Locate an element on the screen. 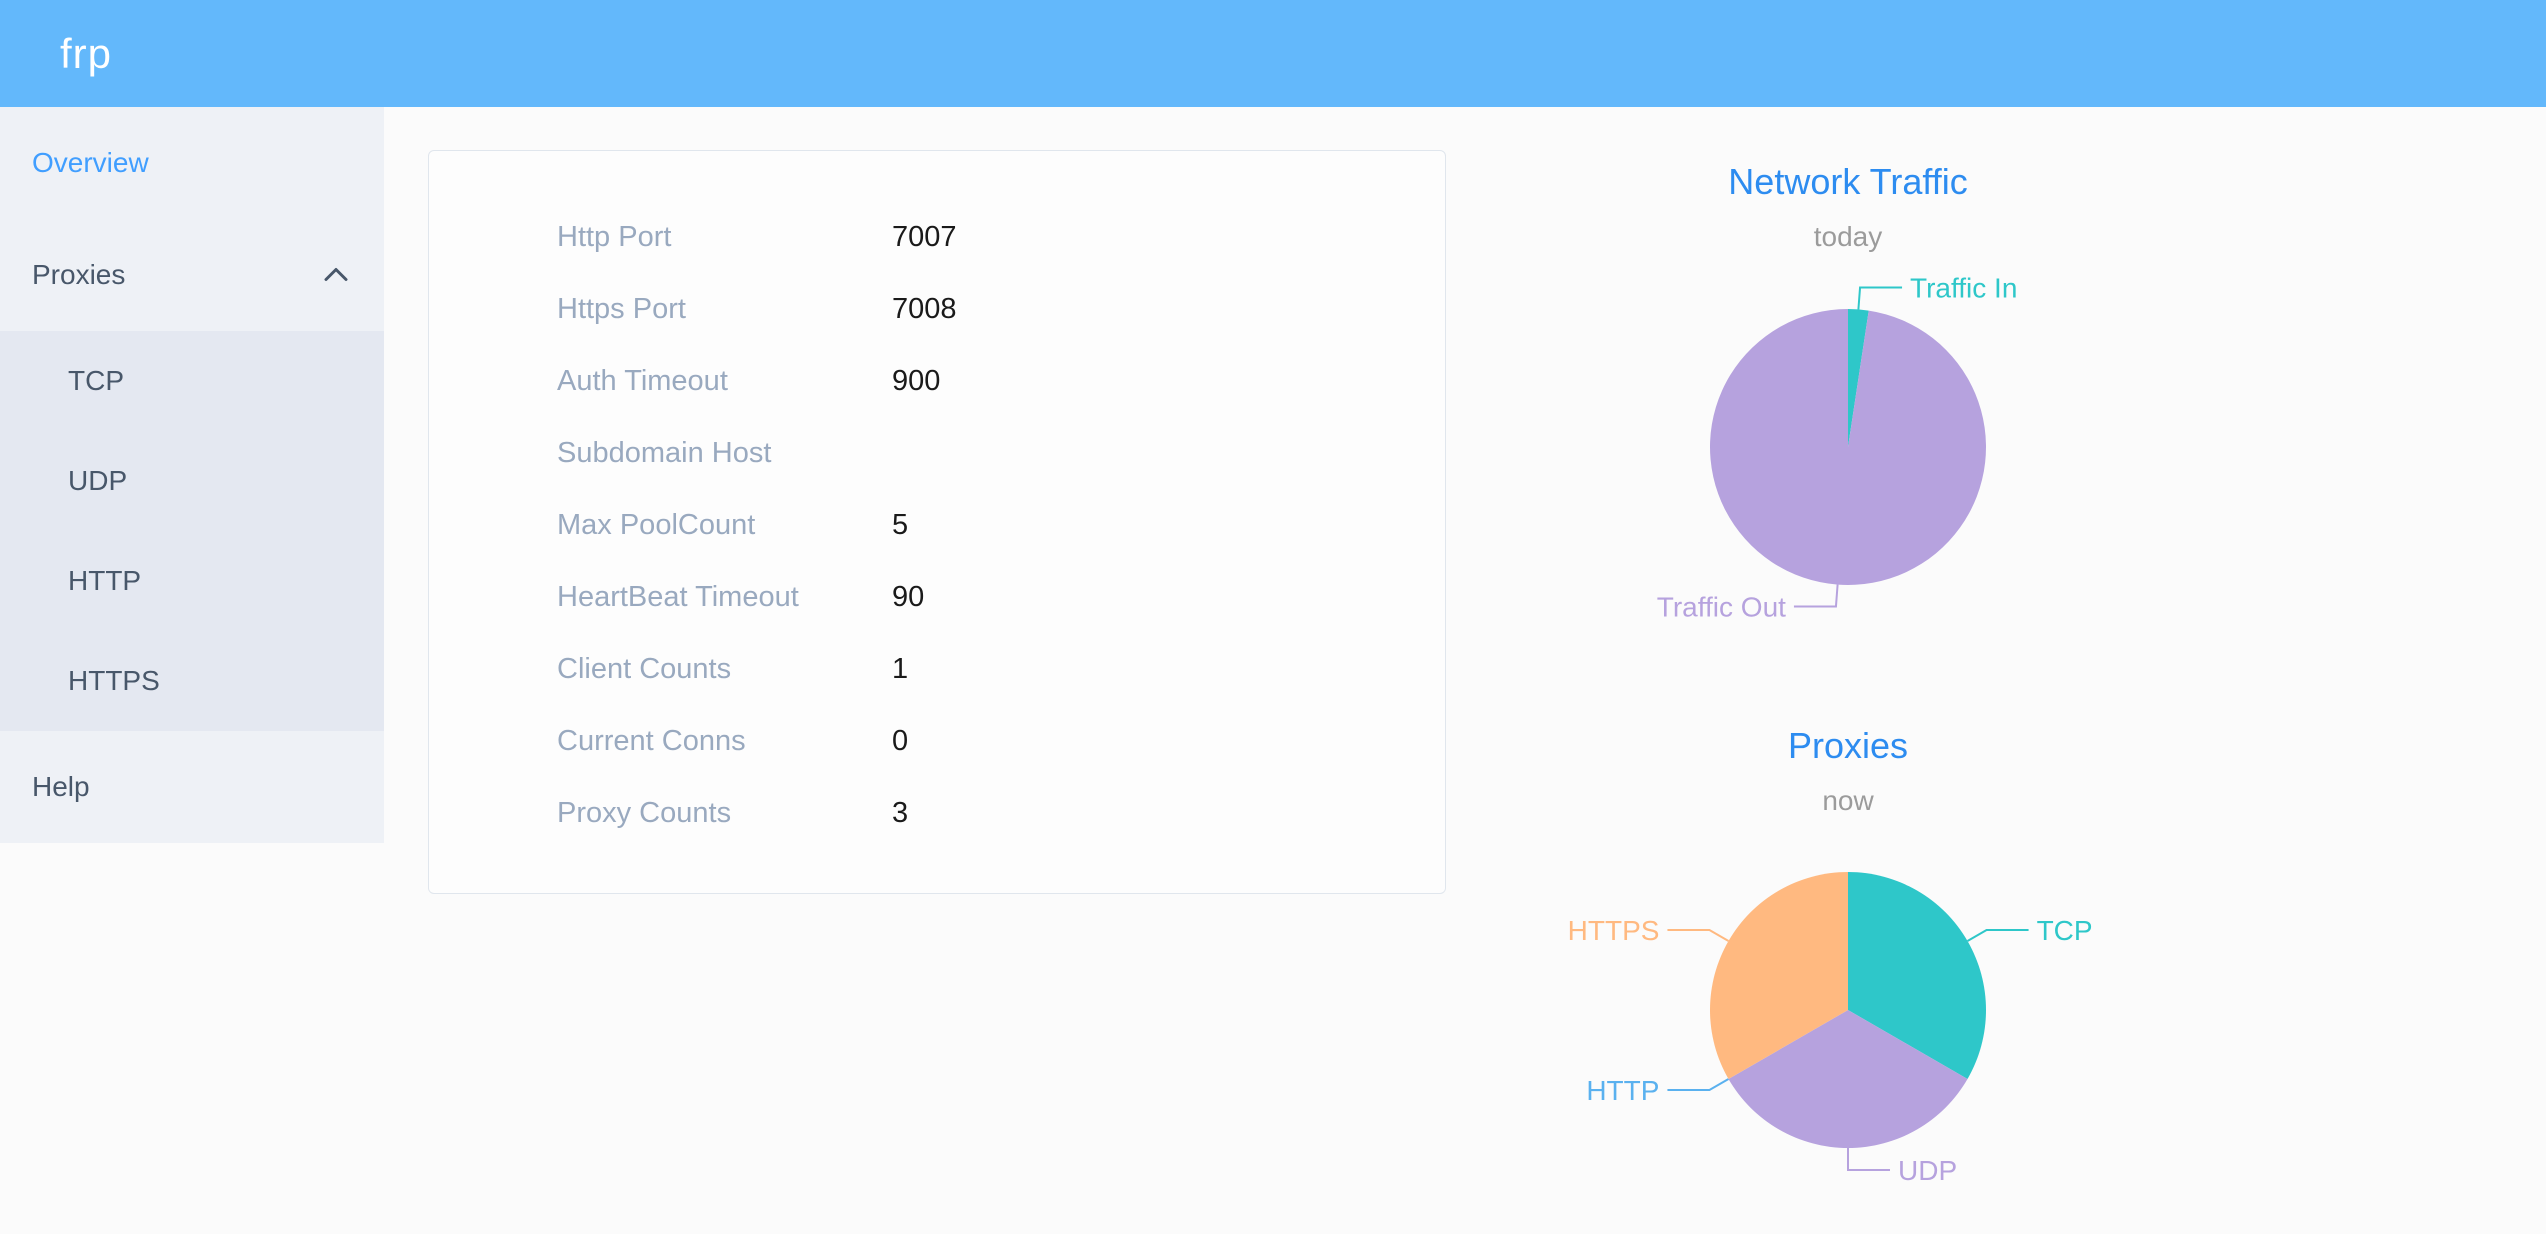  config-value: 90 is located at coordinates (908, 597).